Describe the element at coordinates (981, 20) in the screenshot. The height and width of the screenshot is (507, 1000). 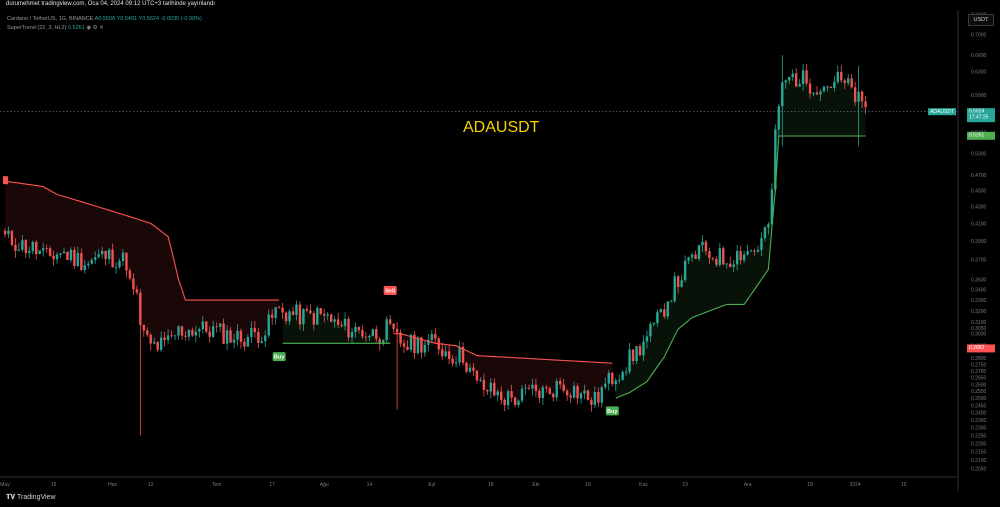
I see `currency-button: USDT` at that location.